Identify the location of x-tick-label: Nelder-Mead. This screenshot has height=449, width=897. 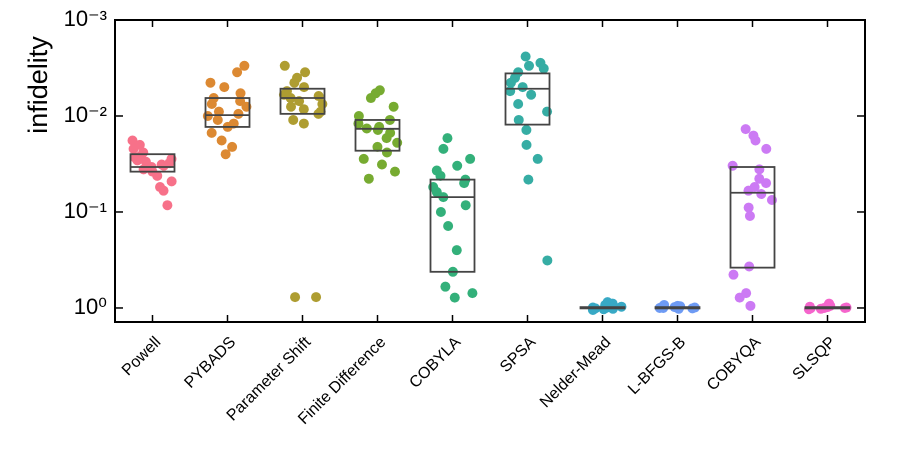
(575, 372).